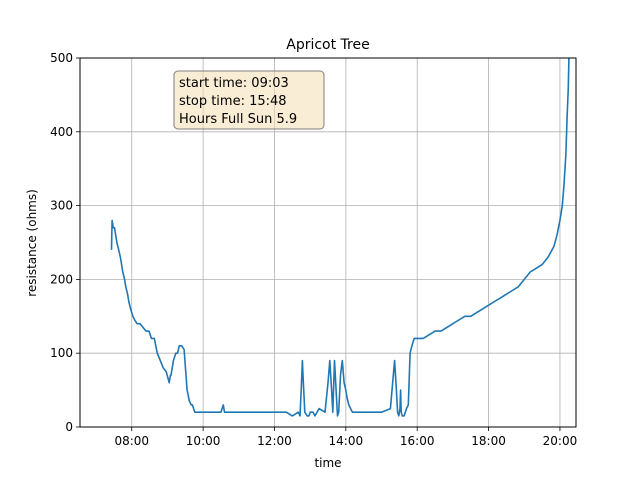 This screenshot has height=480, width=640. Describe the element at coordinates (234, 83) in the screenshot. I see `annotation-start-time: start time: 09:03` at that location.